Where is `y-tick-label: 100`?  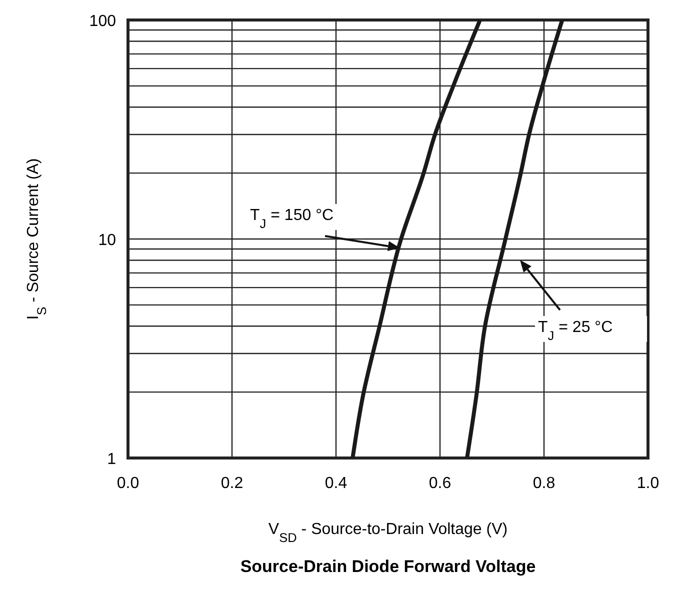 y-tick-label: 100 is located at coordinates (102, 21).